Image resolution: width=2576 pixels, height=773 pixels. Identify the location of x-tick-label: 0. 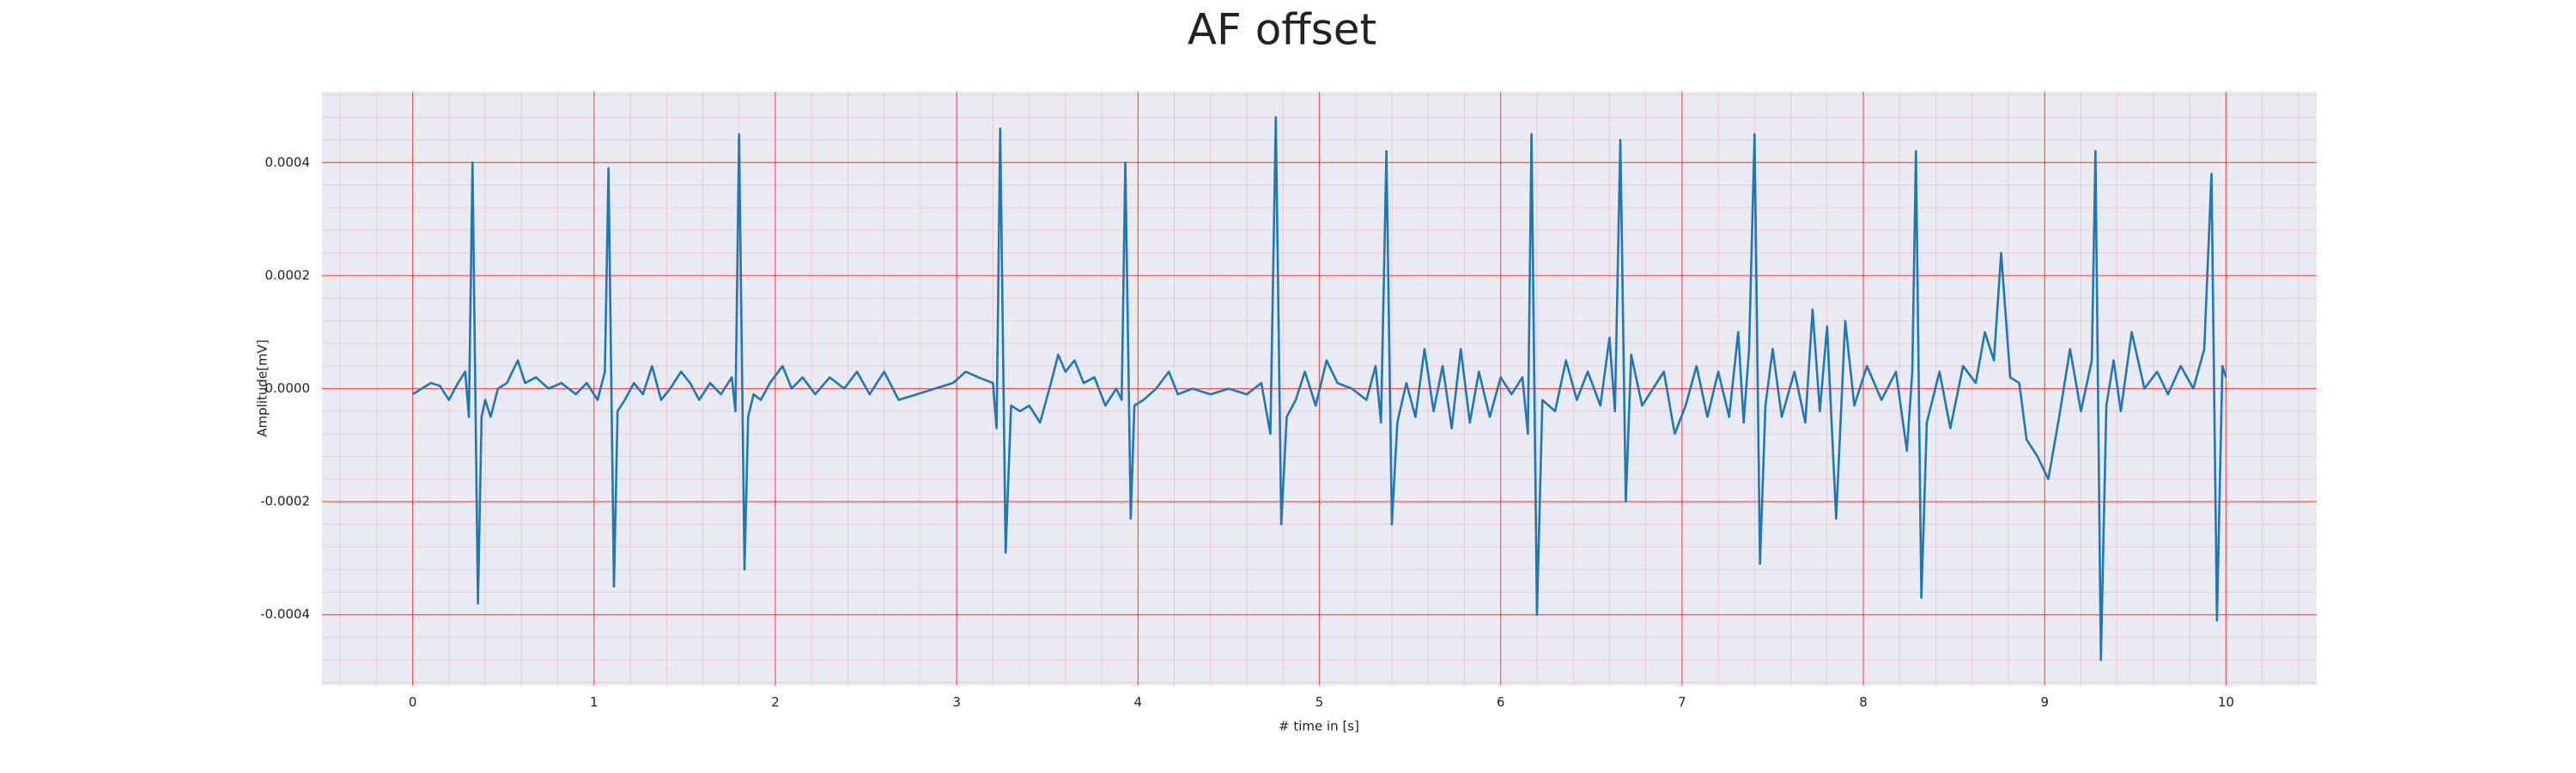
(413, 702).